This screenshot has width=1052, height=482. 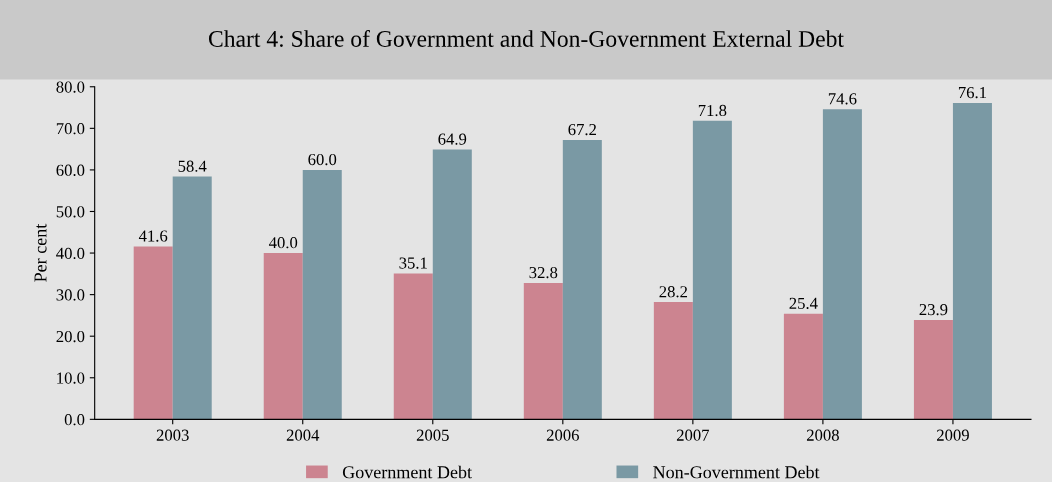 I want to click on y-axis-title: Per cent, so click(x=40, y=252).